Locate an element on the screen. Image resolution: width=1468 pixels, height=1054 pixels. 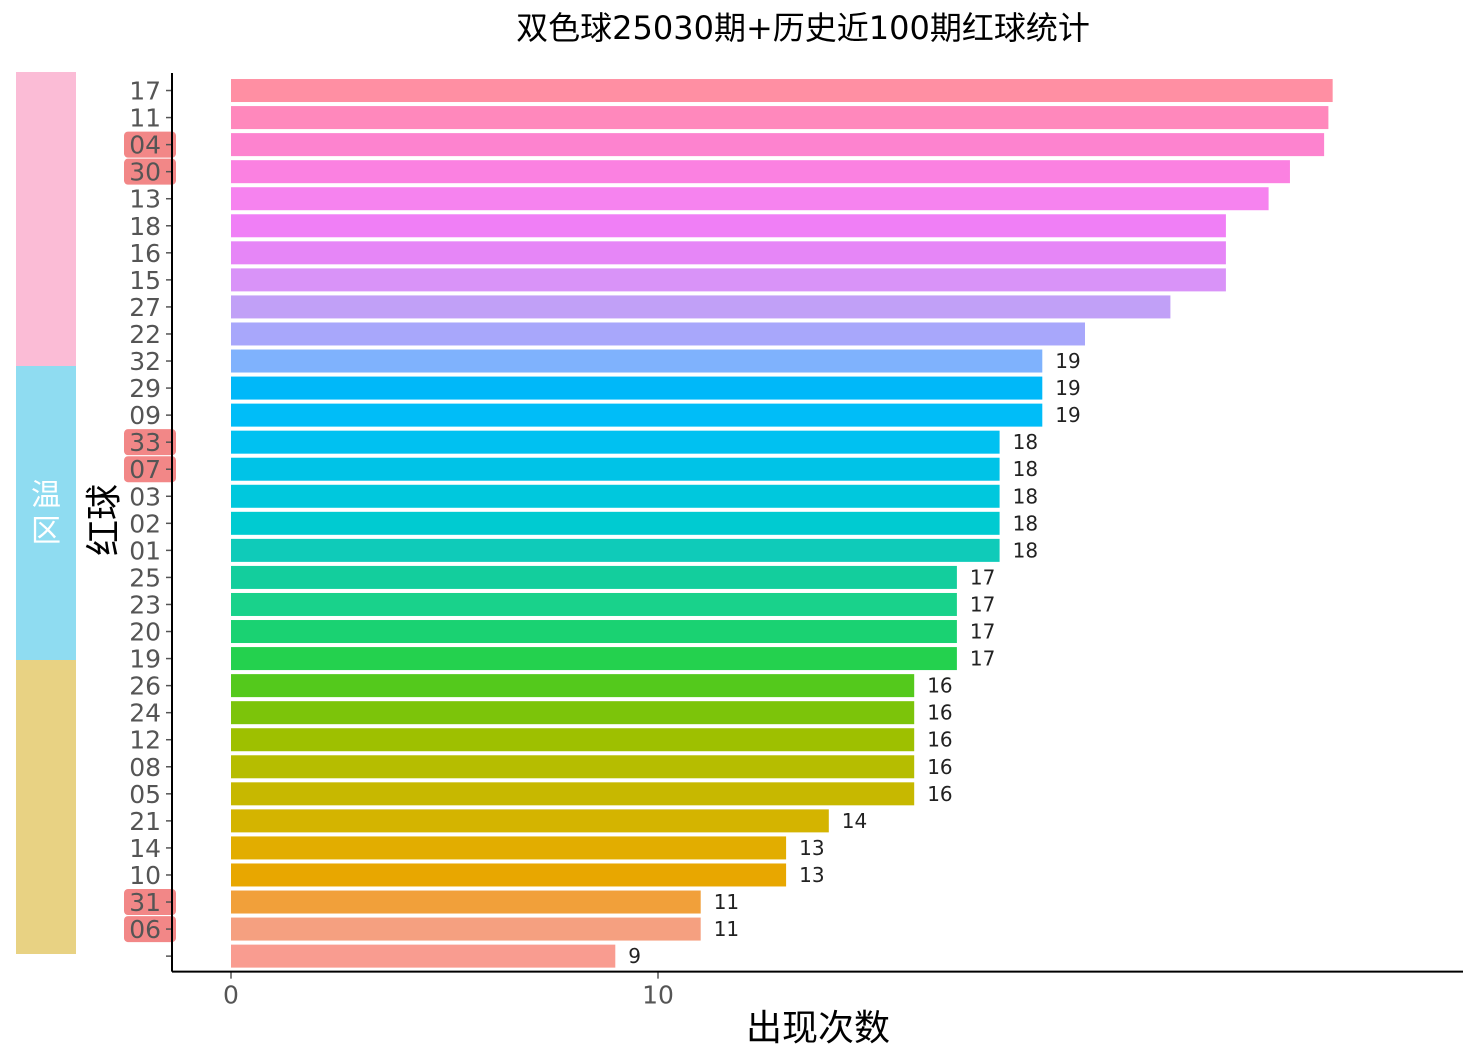
y-tick-label: 12 is located at coordinates (145, 740).